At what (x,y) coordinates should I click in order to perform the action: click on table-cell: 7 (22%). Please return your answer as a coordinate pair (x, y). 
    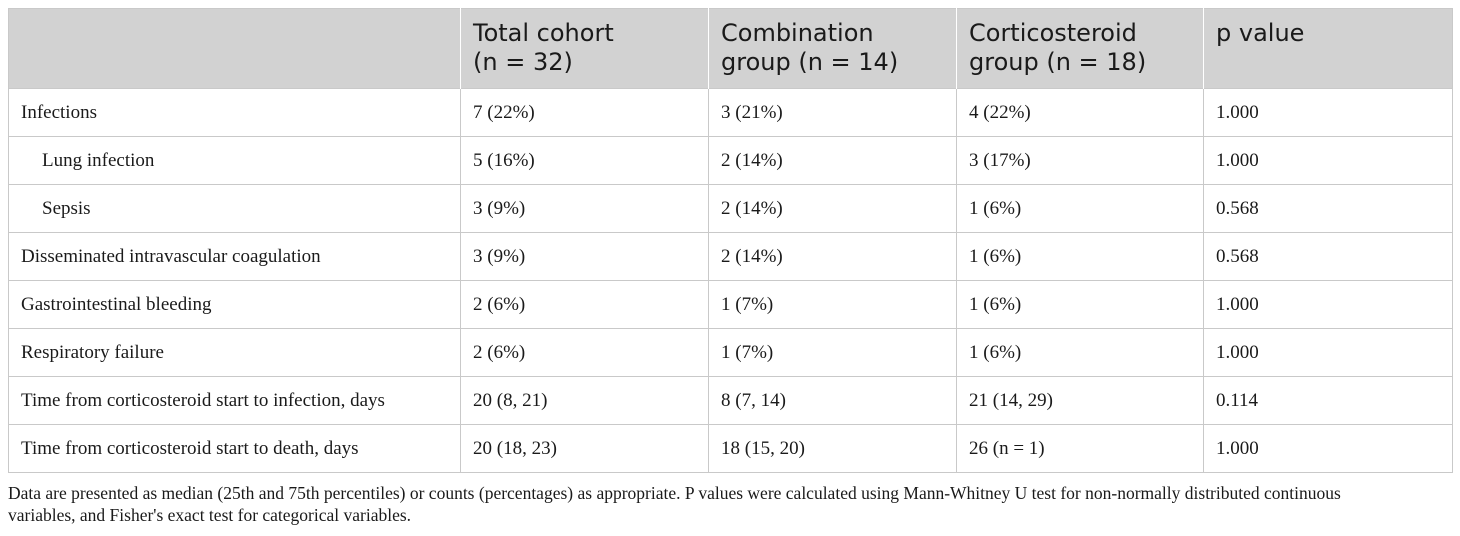
    Looking at the image, I should click on (584, 112).